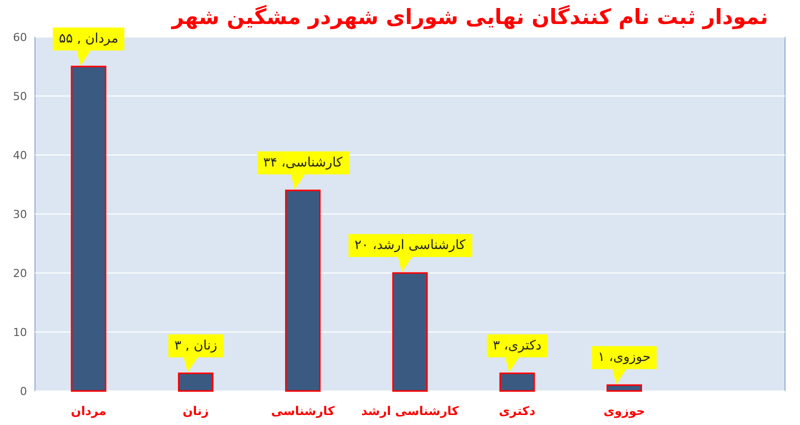 The width and height of the screenshot is (800, 425). Describe the element at coordinates (23, 391) in the screenshot. I see `y-tick-label: 0` at that location.